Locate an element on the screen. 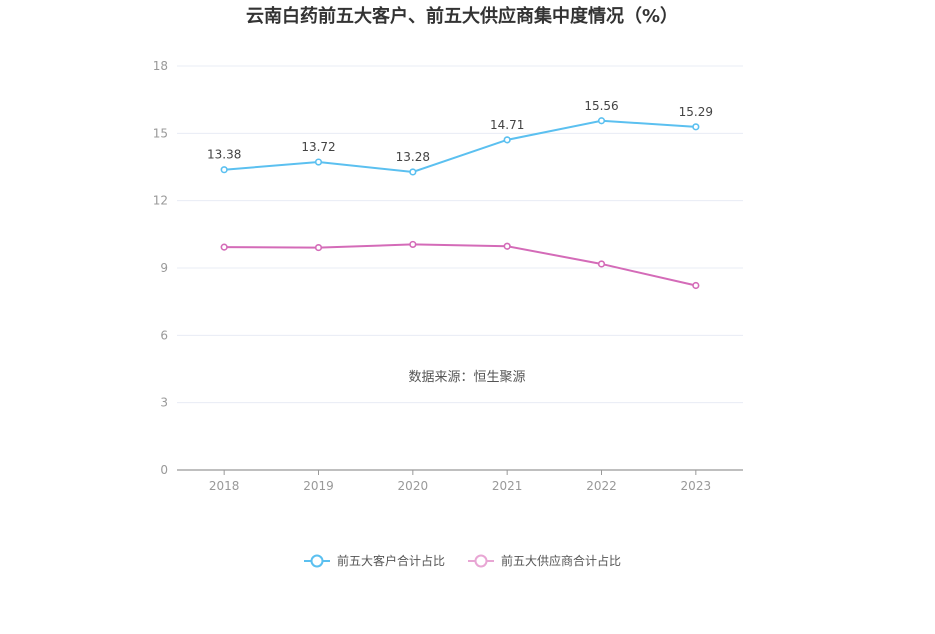  legend: 前五大客户合计占比 前五大供应商合计占比 is located at coordinates (462, 560).